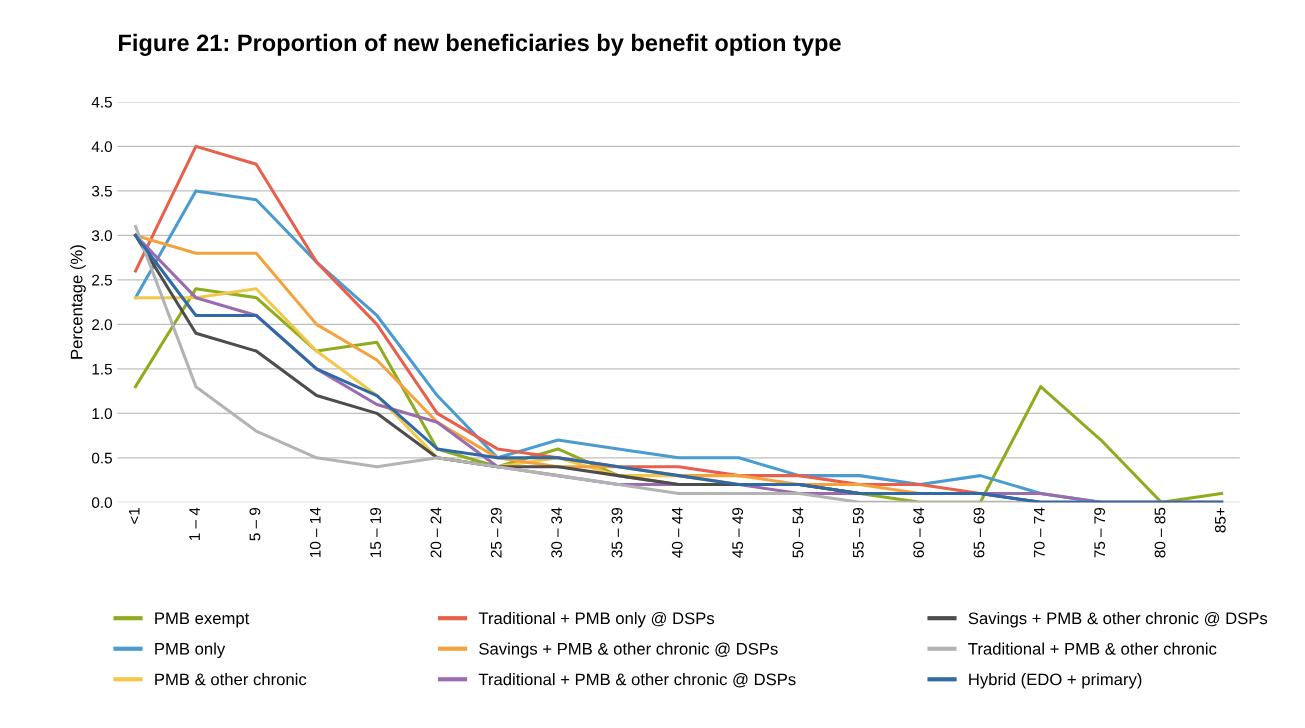  Describe the element at coordinates (557, 532) in the screenshot. I see `x-tick-label: 30 – 34` at that location.